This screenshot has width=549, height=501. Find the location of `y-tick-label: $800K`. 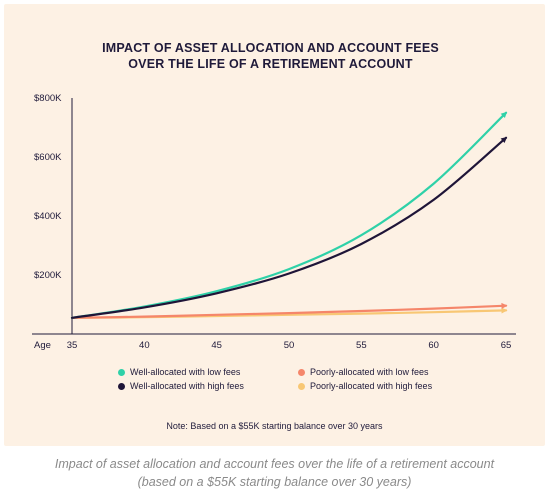

y-tick-label: $800K is located at coordinates (48, 98).